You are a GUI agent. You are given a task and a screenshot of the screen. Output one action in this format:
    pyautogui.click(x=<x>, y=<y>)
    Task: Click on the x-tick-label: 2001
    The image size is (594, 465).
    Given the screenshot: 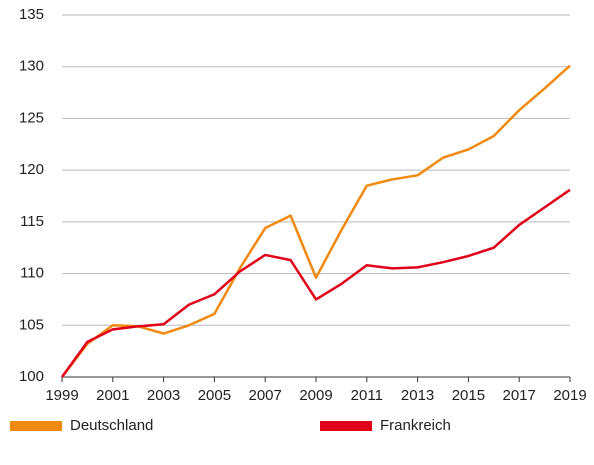 What is the action you would take?
    pyautogui.click(x=112, y=395)
    